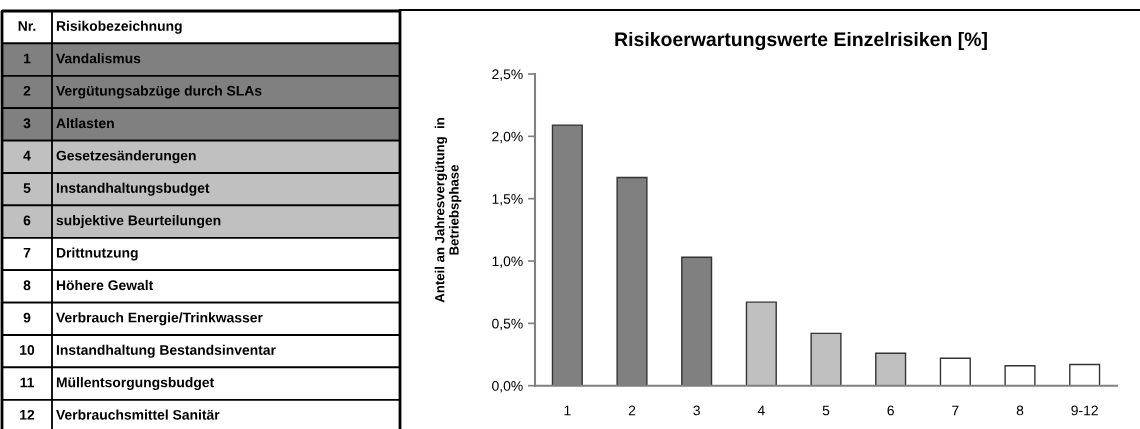 The width and height of the screenshot is (1140, 429). What do you see at coordinates (159, 92) in the screenshot?
I see `text: Vergütungsabzüge durch SLAs` at bounding box center [159, 92].